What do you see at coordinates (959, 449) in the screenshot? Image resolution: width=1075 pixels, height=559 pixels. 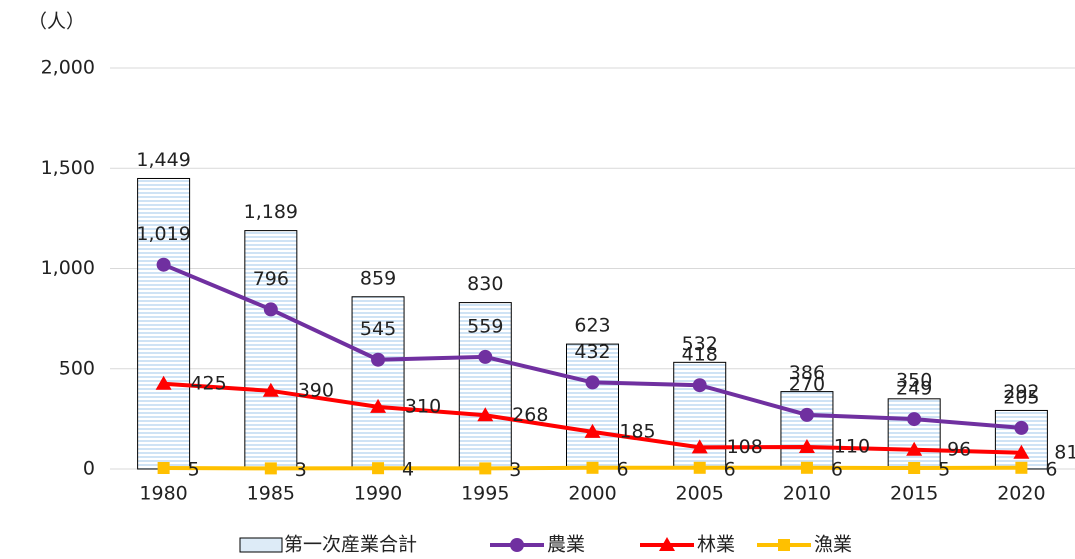 I see `data-label: 96` at bounding box center [959, 449].